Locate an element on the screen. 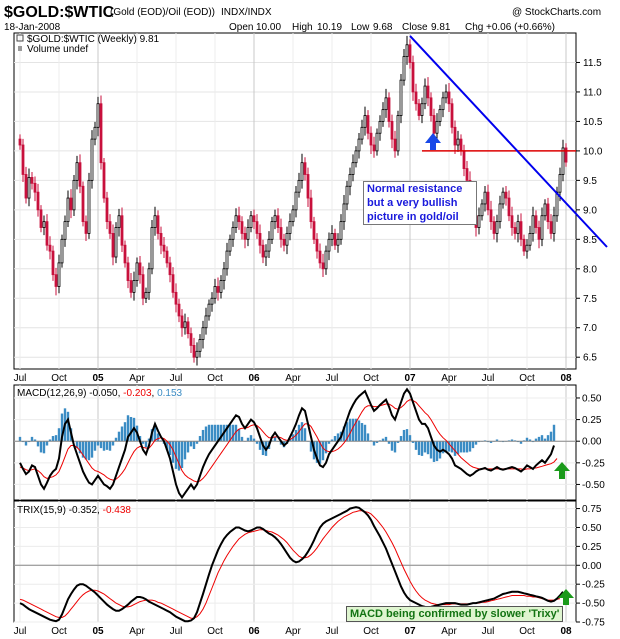 The height and width of the screenshot is (639, 620). price-x-tick-label: Jul is located at coordinates (176, 378).